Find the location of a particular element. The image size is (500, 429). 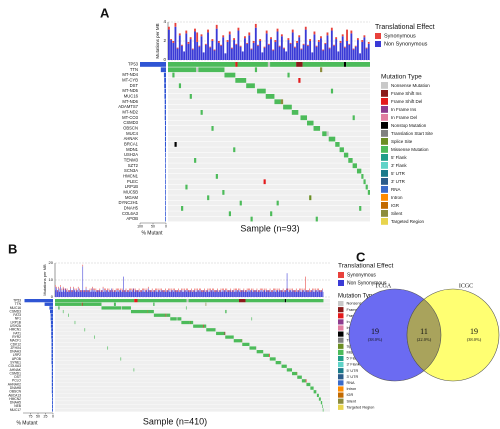

gene-label: FAT3 is located at coordinates (17, 315).